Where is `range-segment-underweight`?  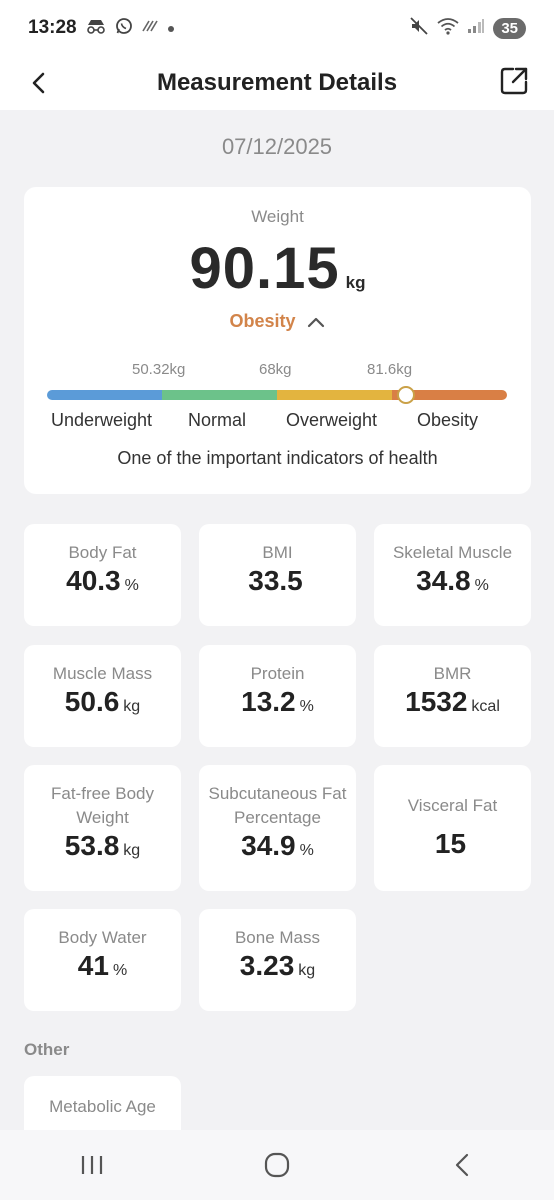
range-segment-underweight is located at coordinates (104, 395).